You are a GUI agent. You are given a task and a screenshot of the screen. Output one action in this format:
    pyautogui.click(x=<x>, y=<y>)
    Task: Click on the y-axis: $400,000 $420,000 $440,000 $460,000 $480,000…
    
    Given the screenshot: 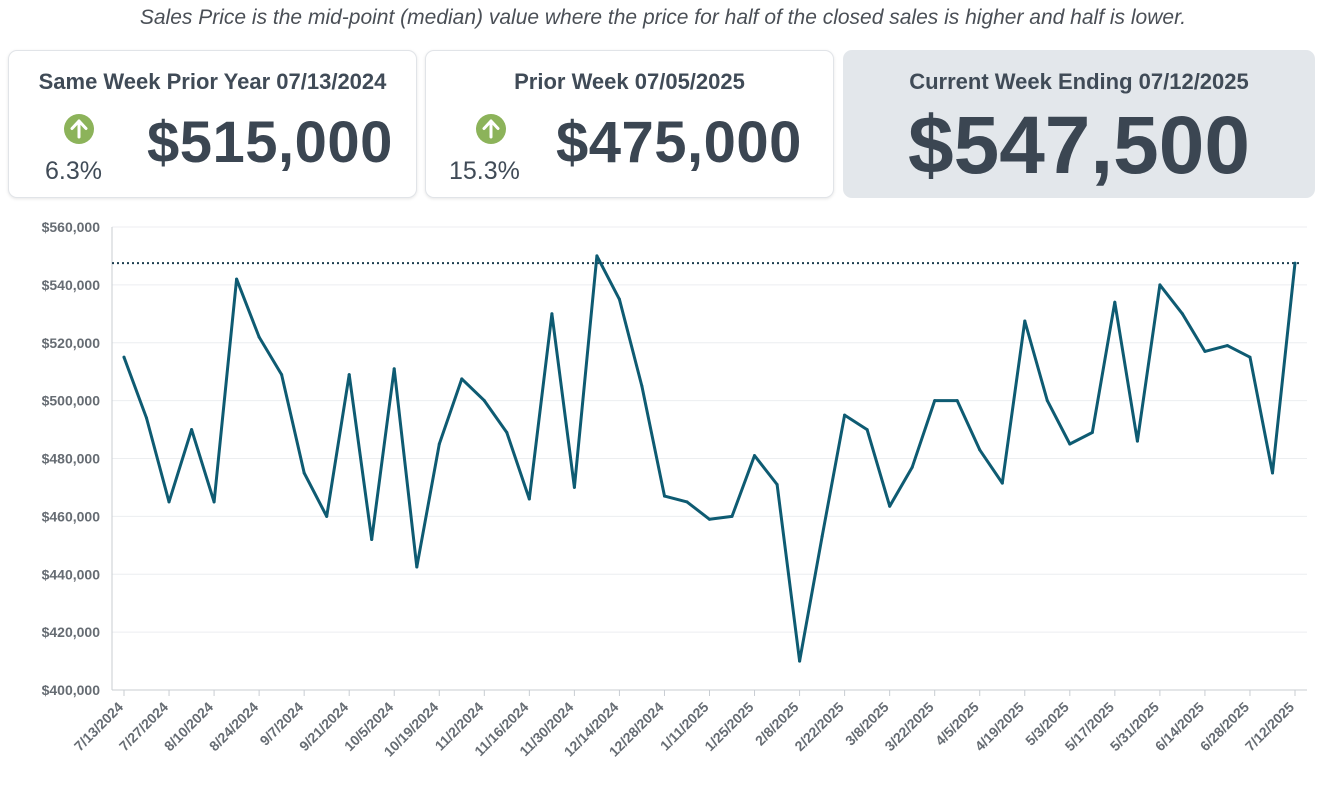 What is the action you would take?
    pyautogui.click(x=77, y=458)
    